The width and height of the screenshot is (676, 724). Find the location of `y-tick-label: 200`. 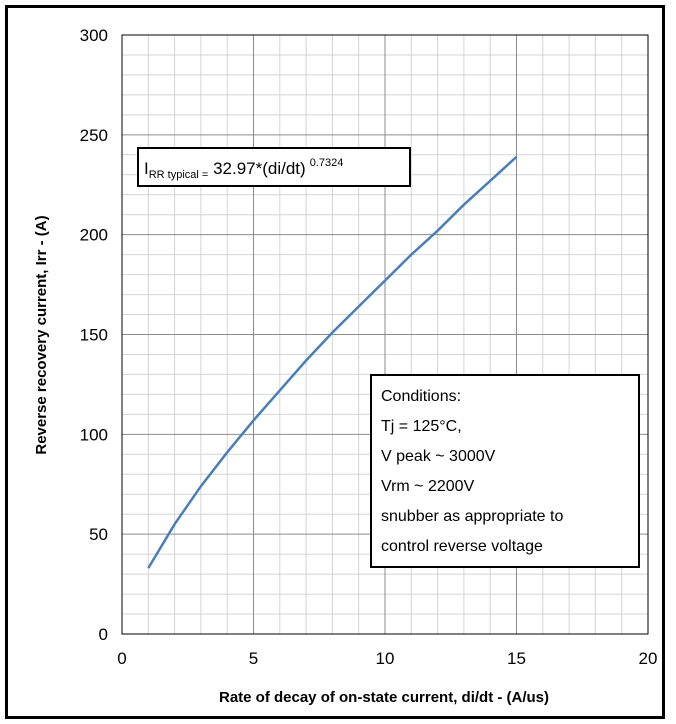

y-tick-label: 200 is located at coordinates (94, 235).